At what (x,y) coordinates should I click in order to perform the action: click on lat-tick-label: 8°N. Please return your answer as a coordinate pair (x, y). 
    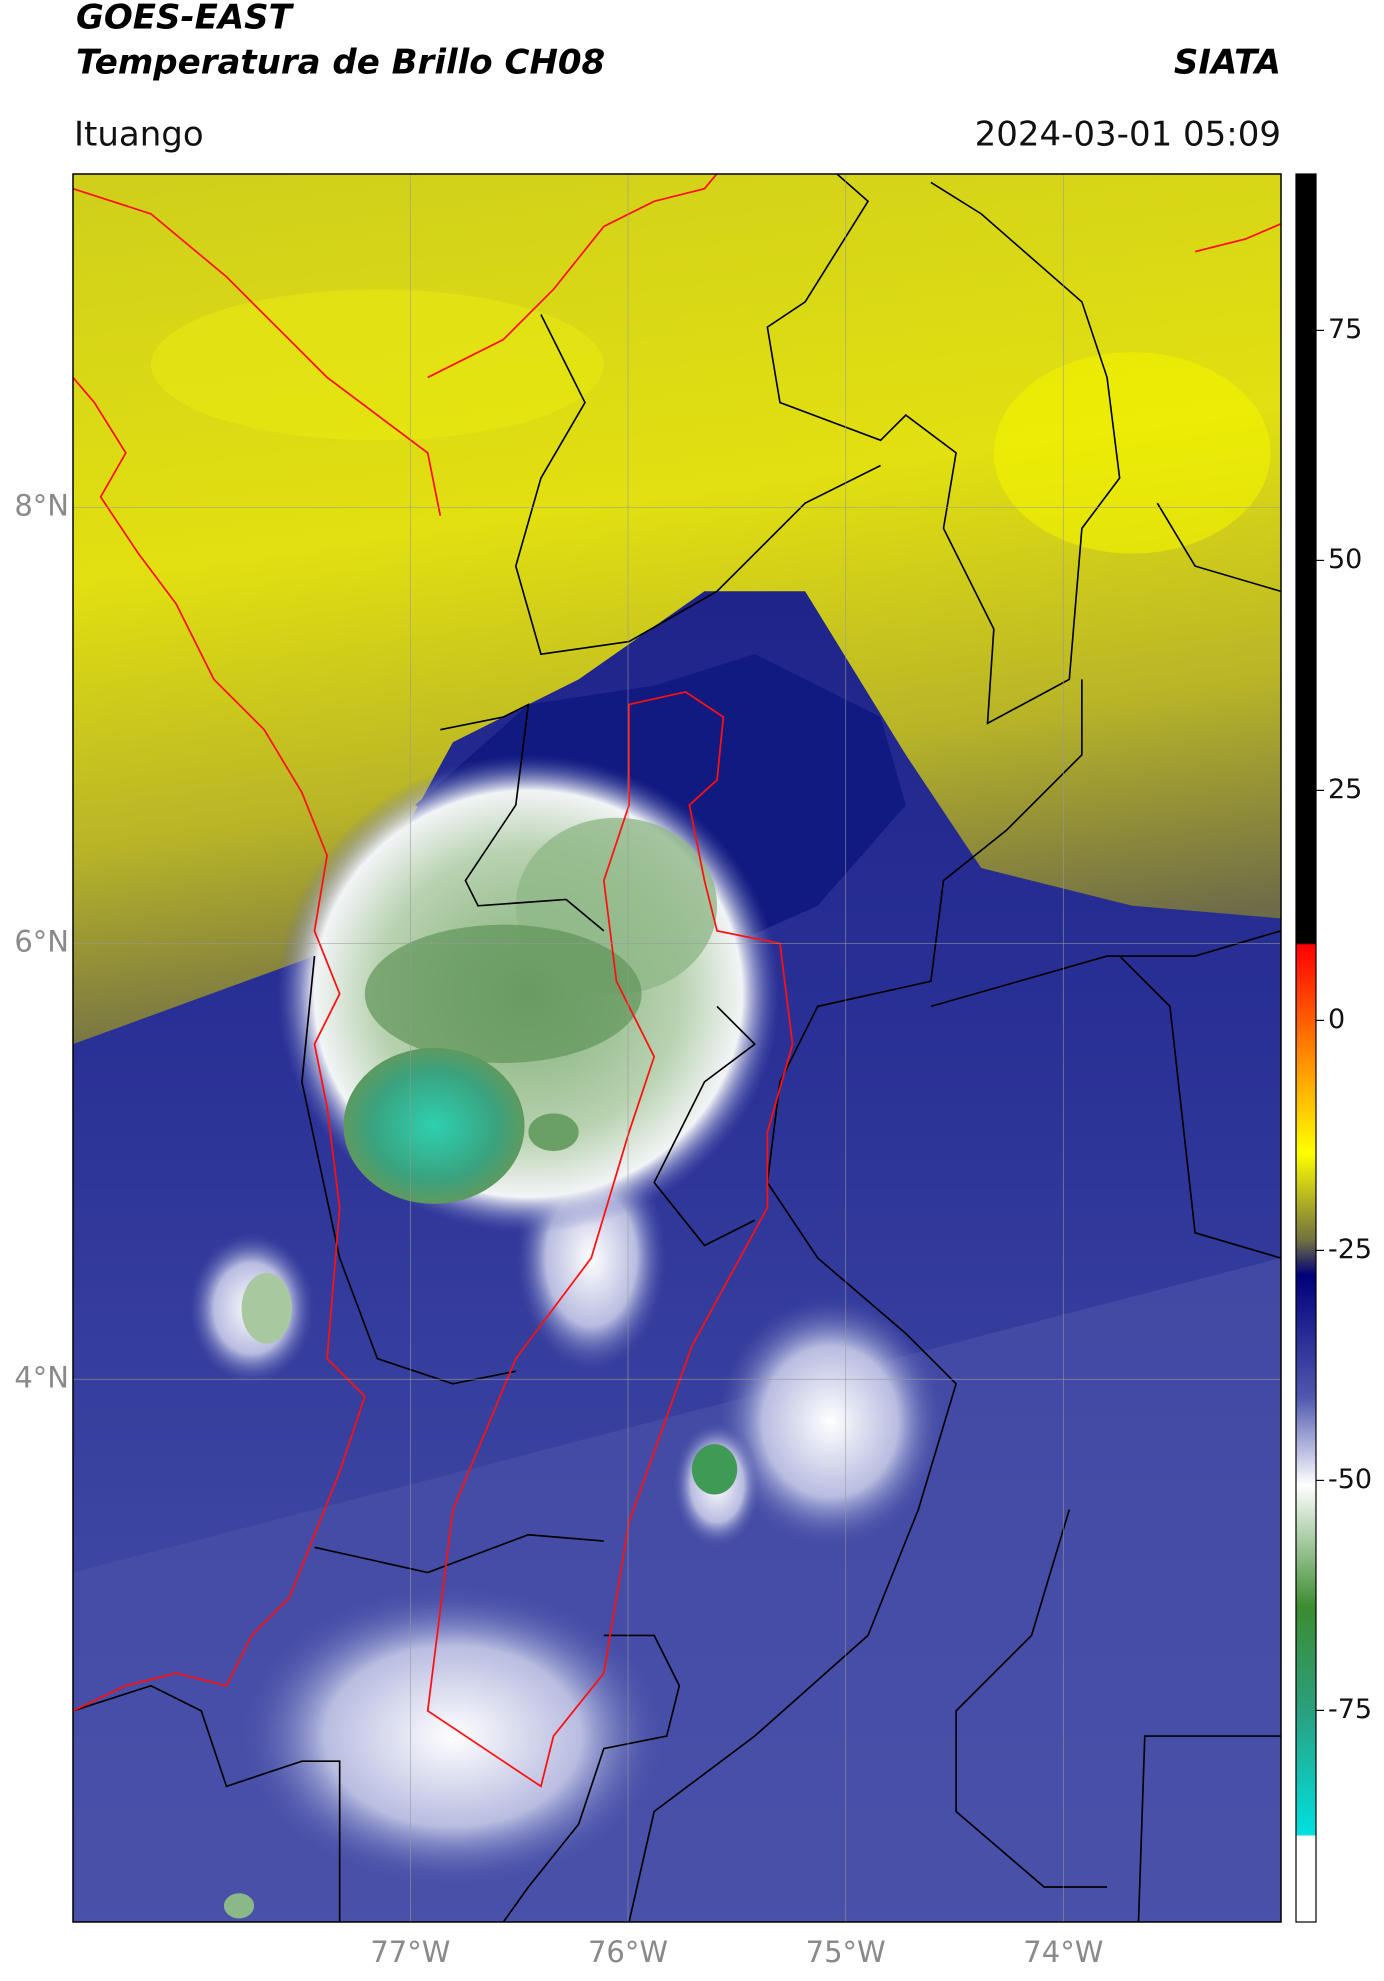
    Looking at the image, I should click on (41, 505).